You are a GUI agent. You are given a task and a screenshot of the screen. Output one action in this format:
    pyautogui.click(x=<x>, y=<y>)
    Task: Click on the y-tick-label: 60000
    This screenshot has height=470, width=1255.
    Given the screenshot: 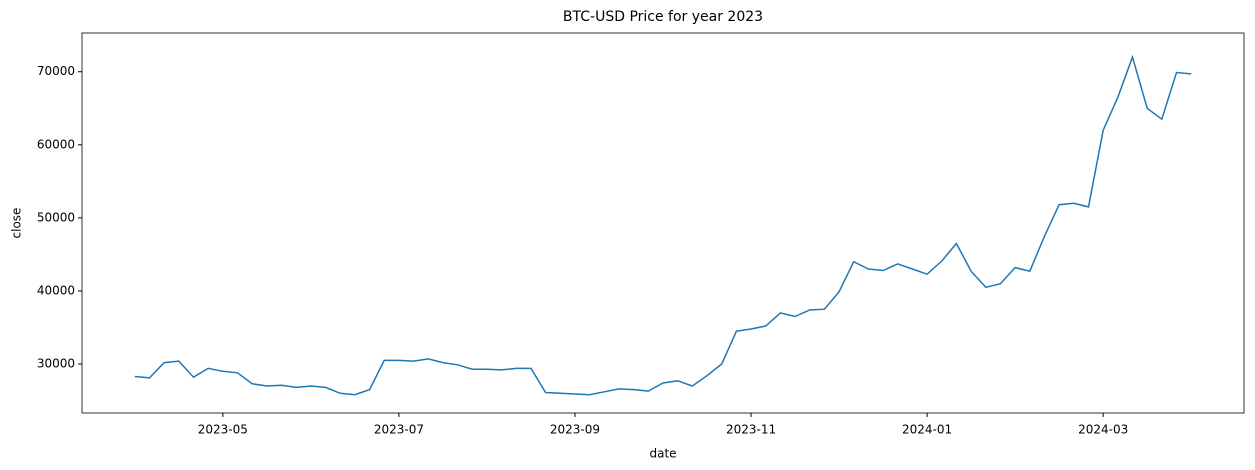 What is the action you would take?
    pyautogui.click(x=56, y=144)
    